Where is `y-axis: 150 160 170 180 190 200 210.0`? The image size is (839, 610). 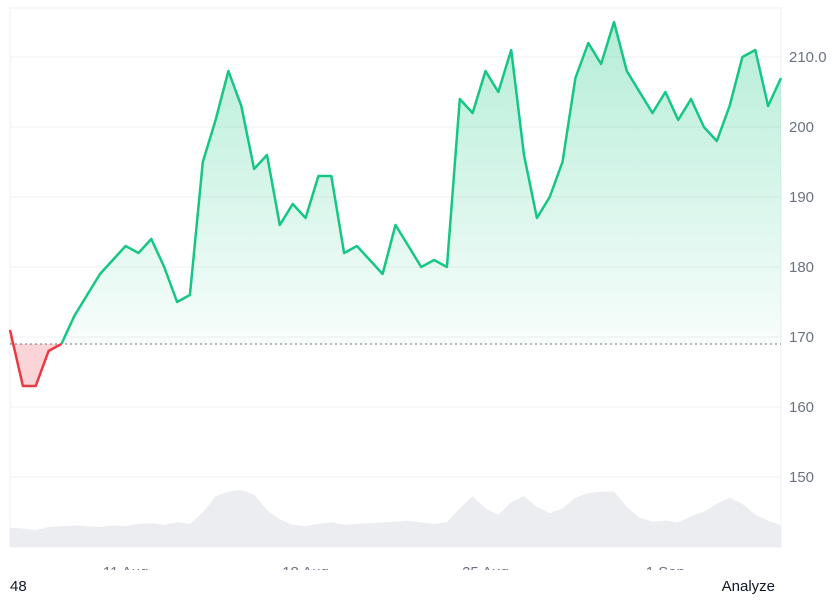
y-axis: 150 160 170 180 190 200 210.0 is located at coordinates (808, 267).